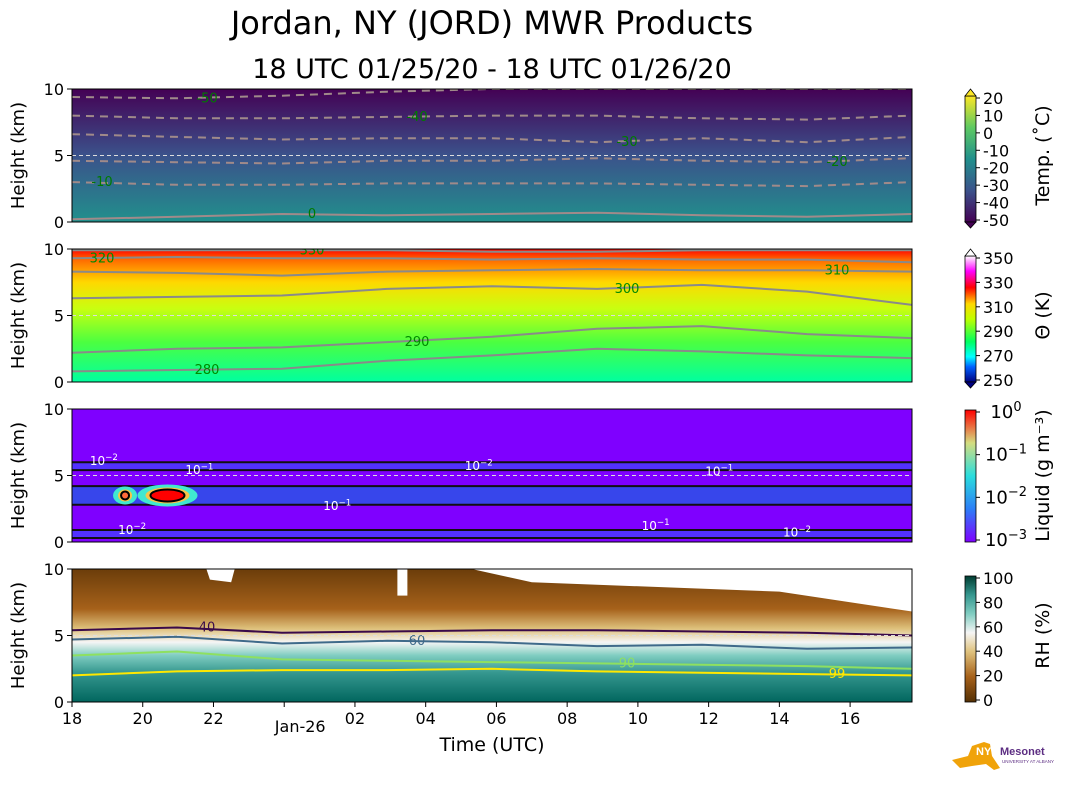 The image size is (1066, 806). What do you see at coordinates (300, 726) in the screenshot?
I see `x-date-label: Jan-26` at bounding box center [300, 726].